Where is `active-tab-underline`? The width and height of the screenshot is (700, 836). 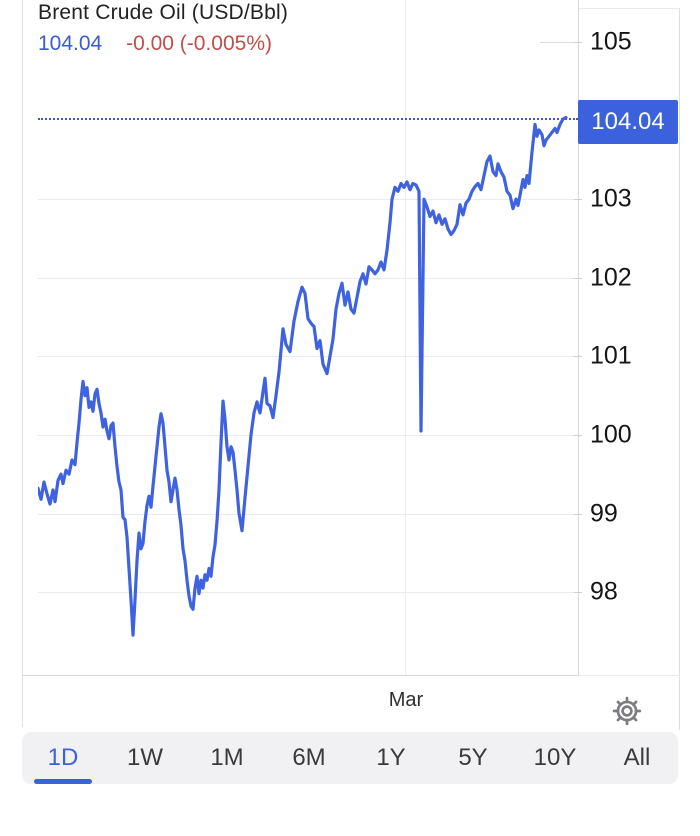 active-tab-underline is located at coordinates (63, 781).